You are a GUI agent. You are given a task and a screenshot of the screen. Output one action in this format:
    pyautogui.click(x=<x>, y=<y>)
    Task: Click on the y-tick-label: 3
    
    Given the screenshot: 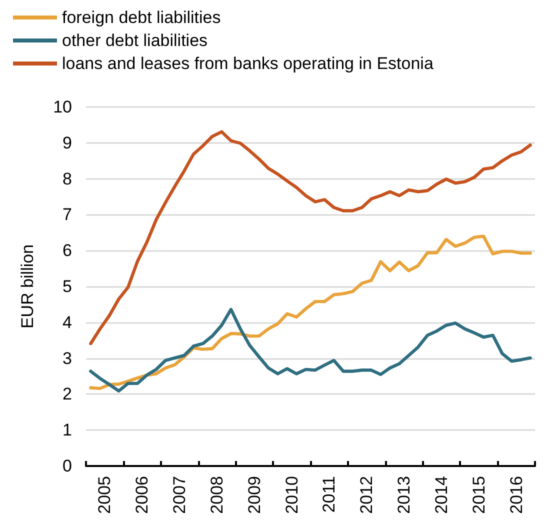 What is the action you would take?
    pyautogui.click(x=67, y=358)
    